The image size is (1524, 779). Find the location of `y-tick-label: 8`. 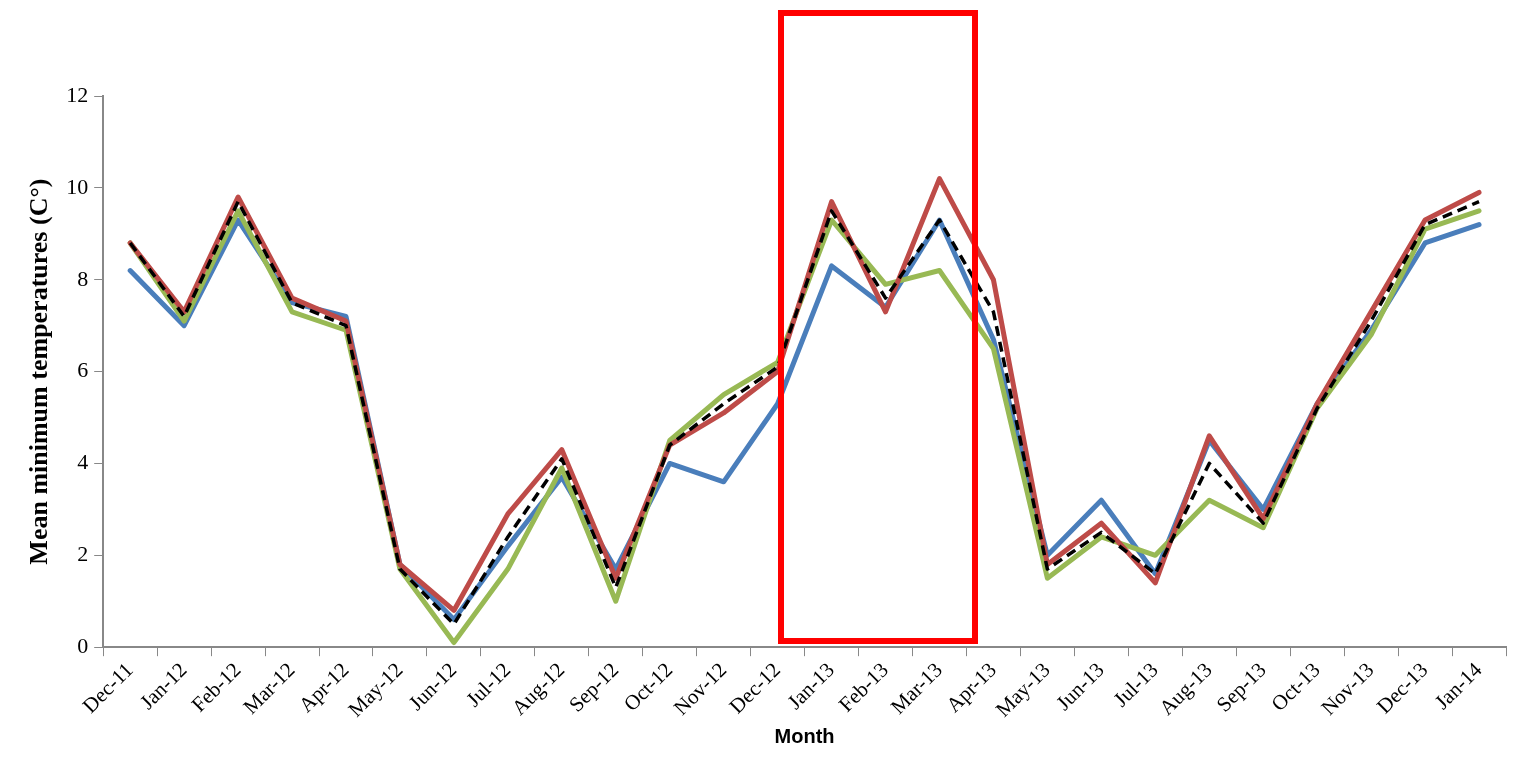

y-tick-label: 8 is located at coordinates (83, 278).